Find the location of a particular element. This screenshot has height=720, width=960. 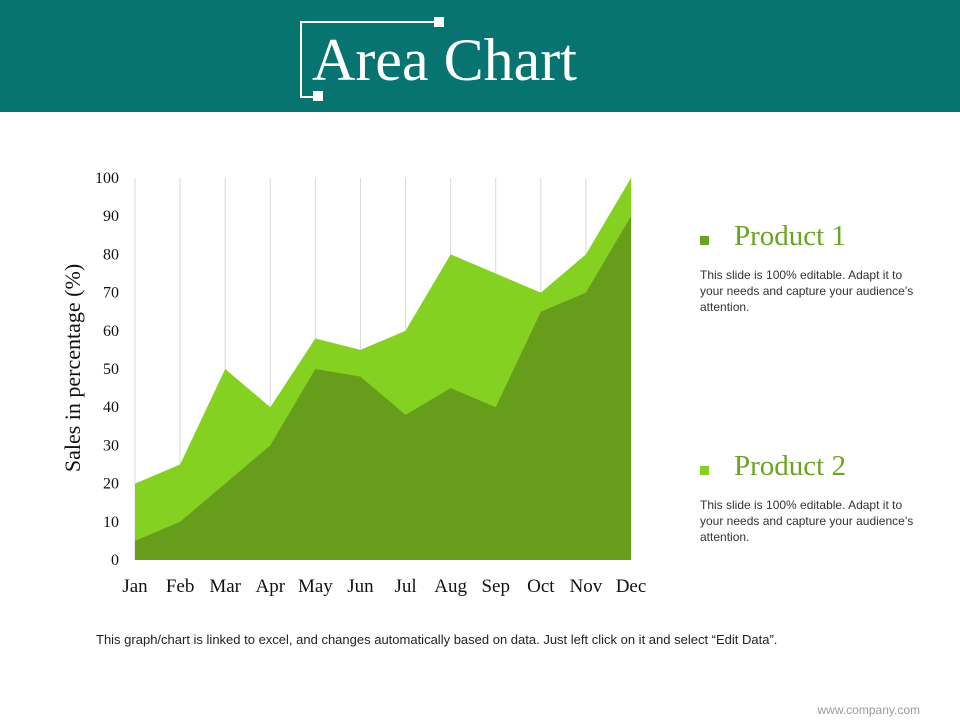

x-tick-label: Oct is located at coordinates (541, 586).